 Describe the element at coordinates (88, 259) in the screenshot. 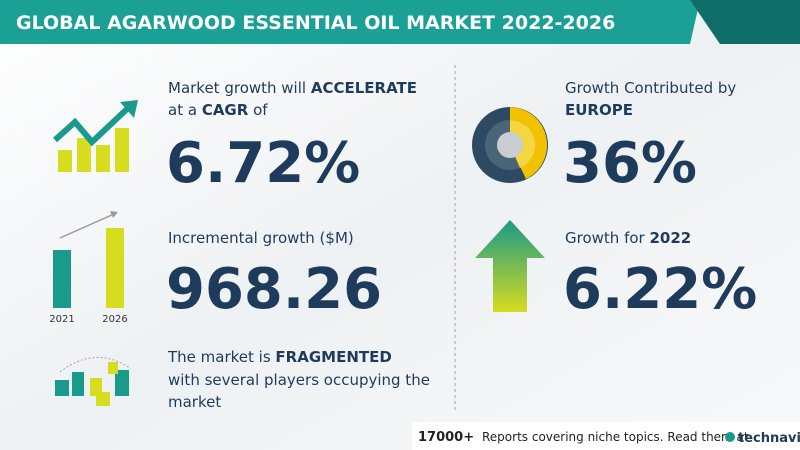

I see `bars-icon` at that location.